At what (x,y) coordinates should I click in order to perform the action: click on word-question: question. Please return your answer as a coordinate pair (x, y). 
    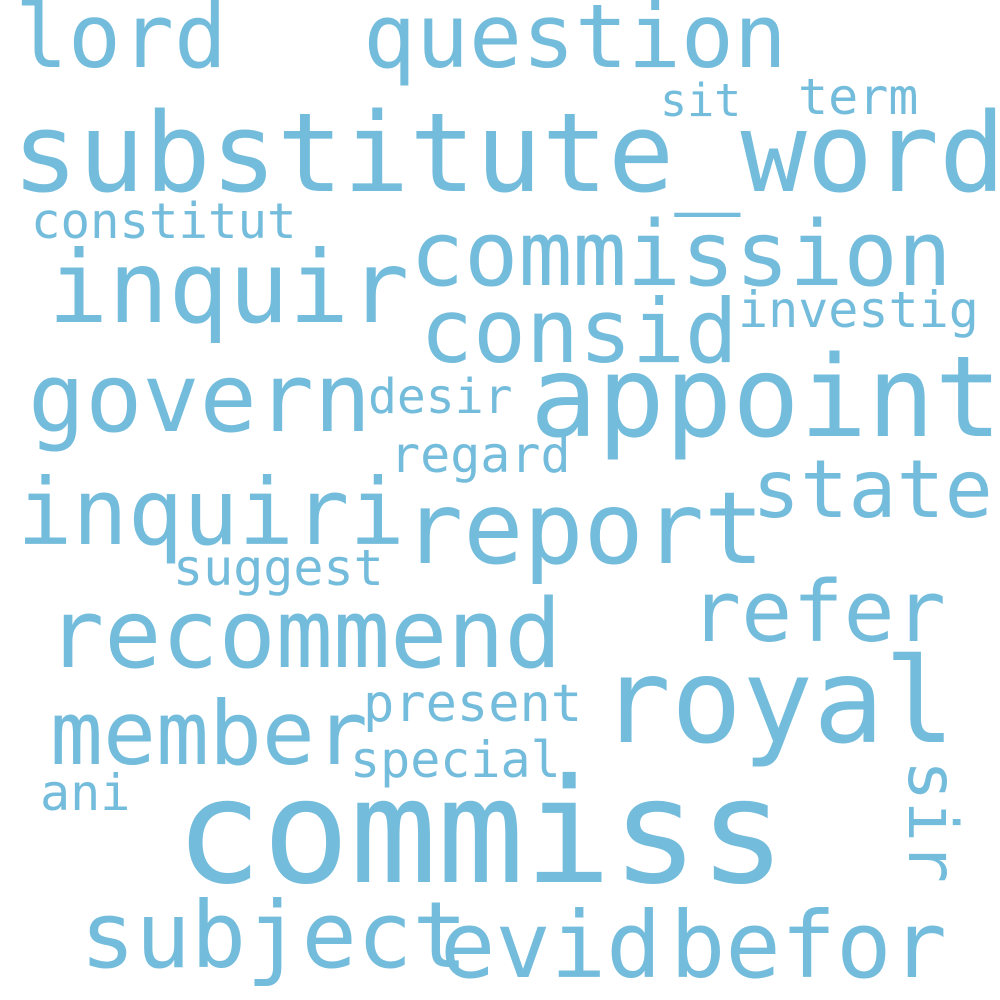
    Looking at the image, I should click on (575, 44).